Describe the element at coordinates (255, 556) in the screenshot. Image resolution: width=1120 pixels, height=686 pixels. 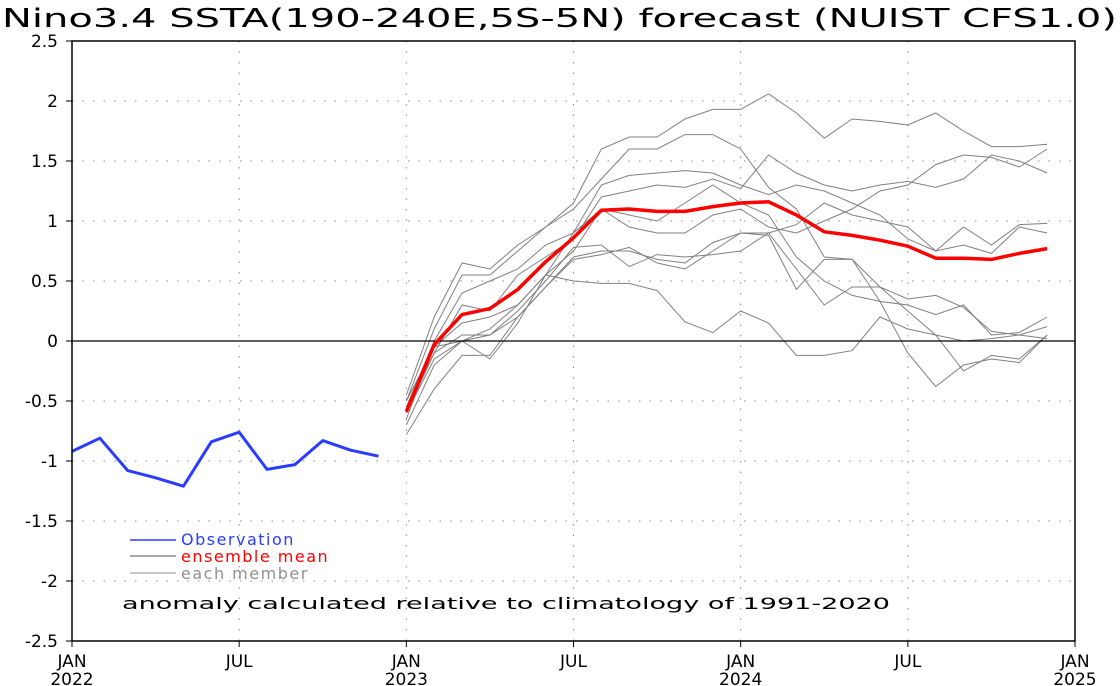
I see `legend-mean-label: ensemble mean` at that location.